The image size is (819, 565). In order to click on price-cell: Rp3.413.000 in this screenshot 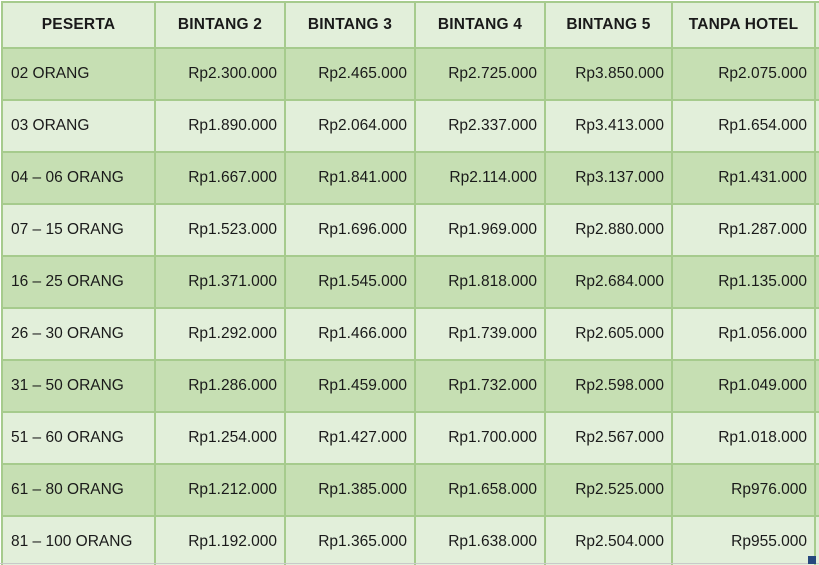, I will do `click(608, 126)`.